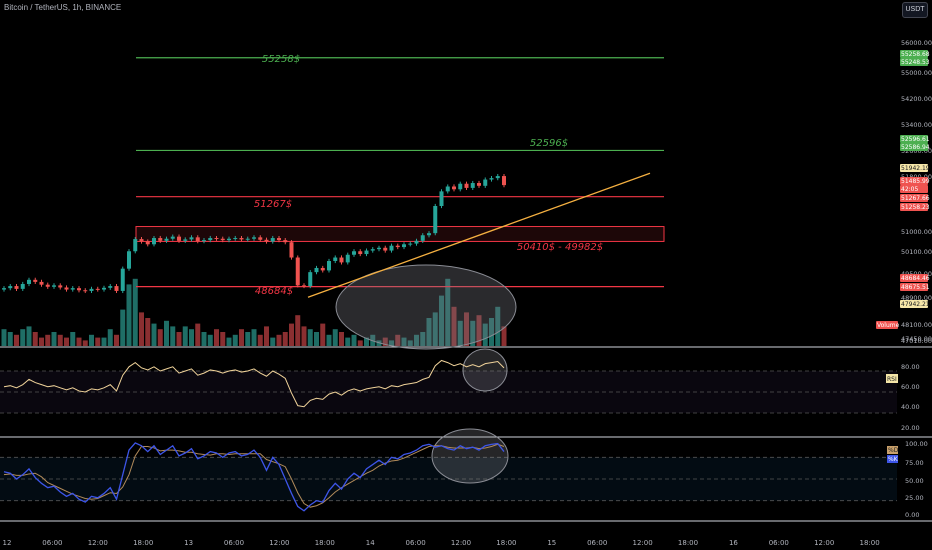 The image size is (932, 550). Describe the element at coordinates (63, 7) in the screenshot. I see `symbol-title: Bitcoin / TetherUS, 1h, BINANCE` at that location.